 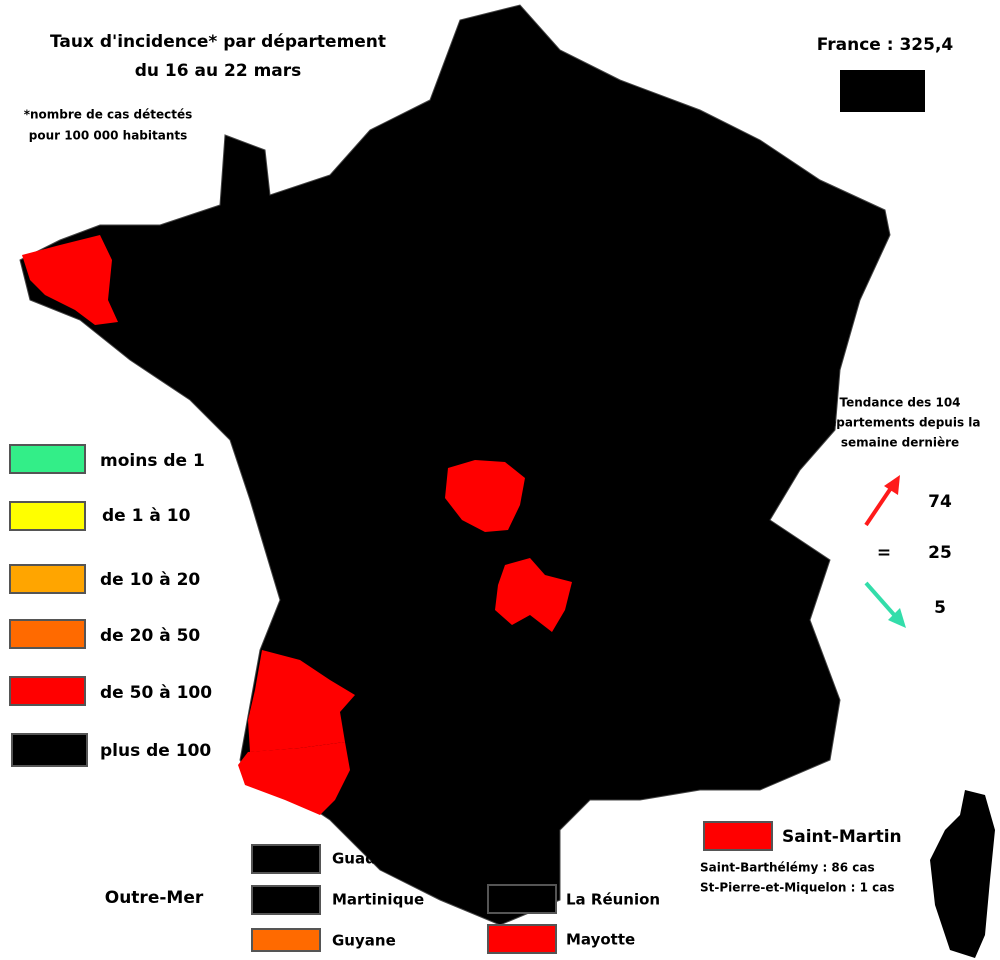 What do you see at coordinates (962, 874) in the screenshot?
I see `corsica` at bounding box center [962, 874].